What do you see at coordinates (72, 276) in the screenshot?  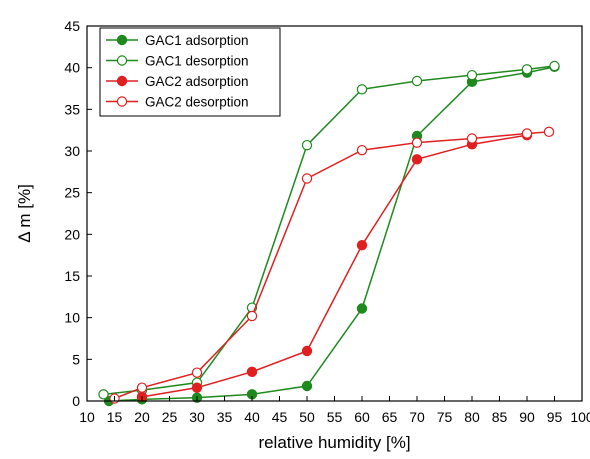 I see `y-tick-label: 15` at bounding box center [72, 276].